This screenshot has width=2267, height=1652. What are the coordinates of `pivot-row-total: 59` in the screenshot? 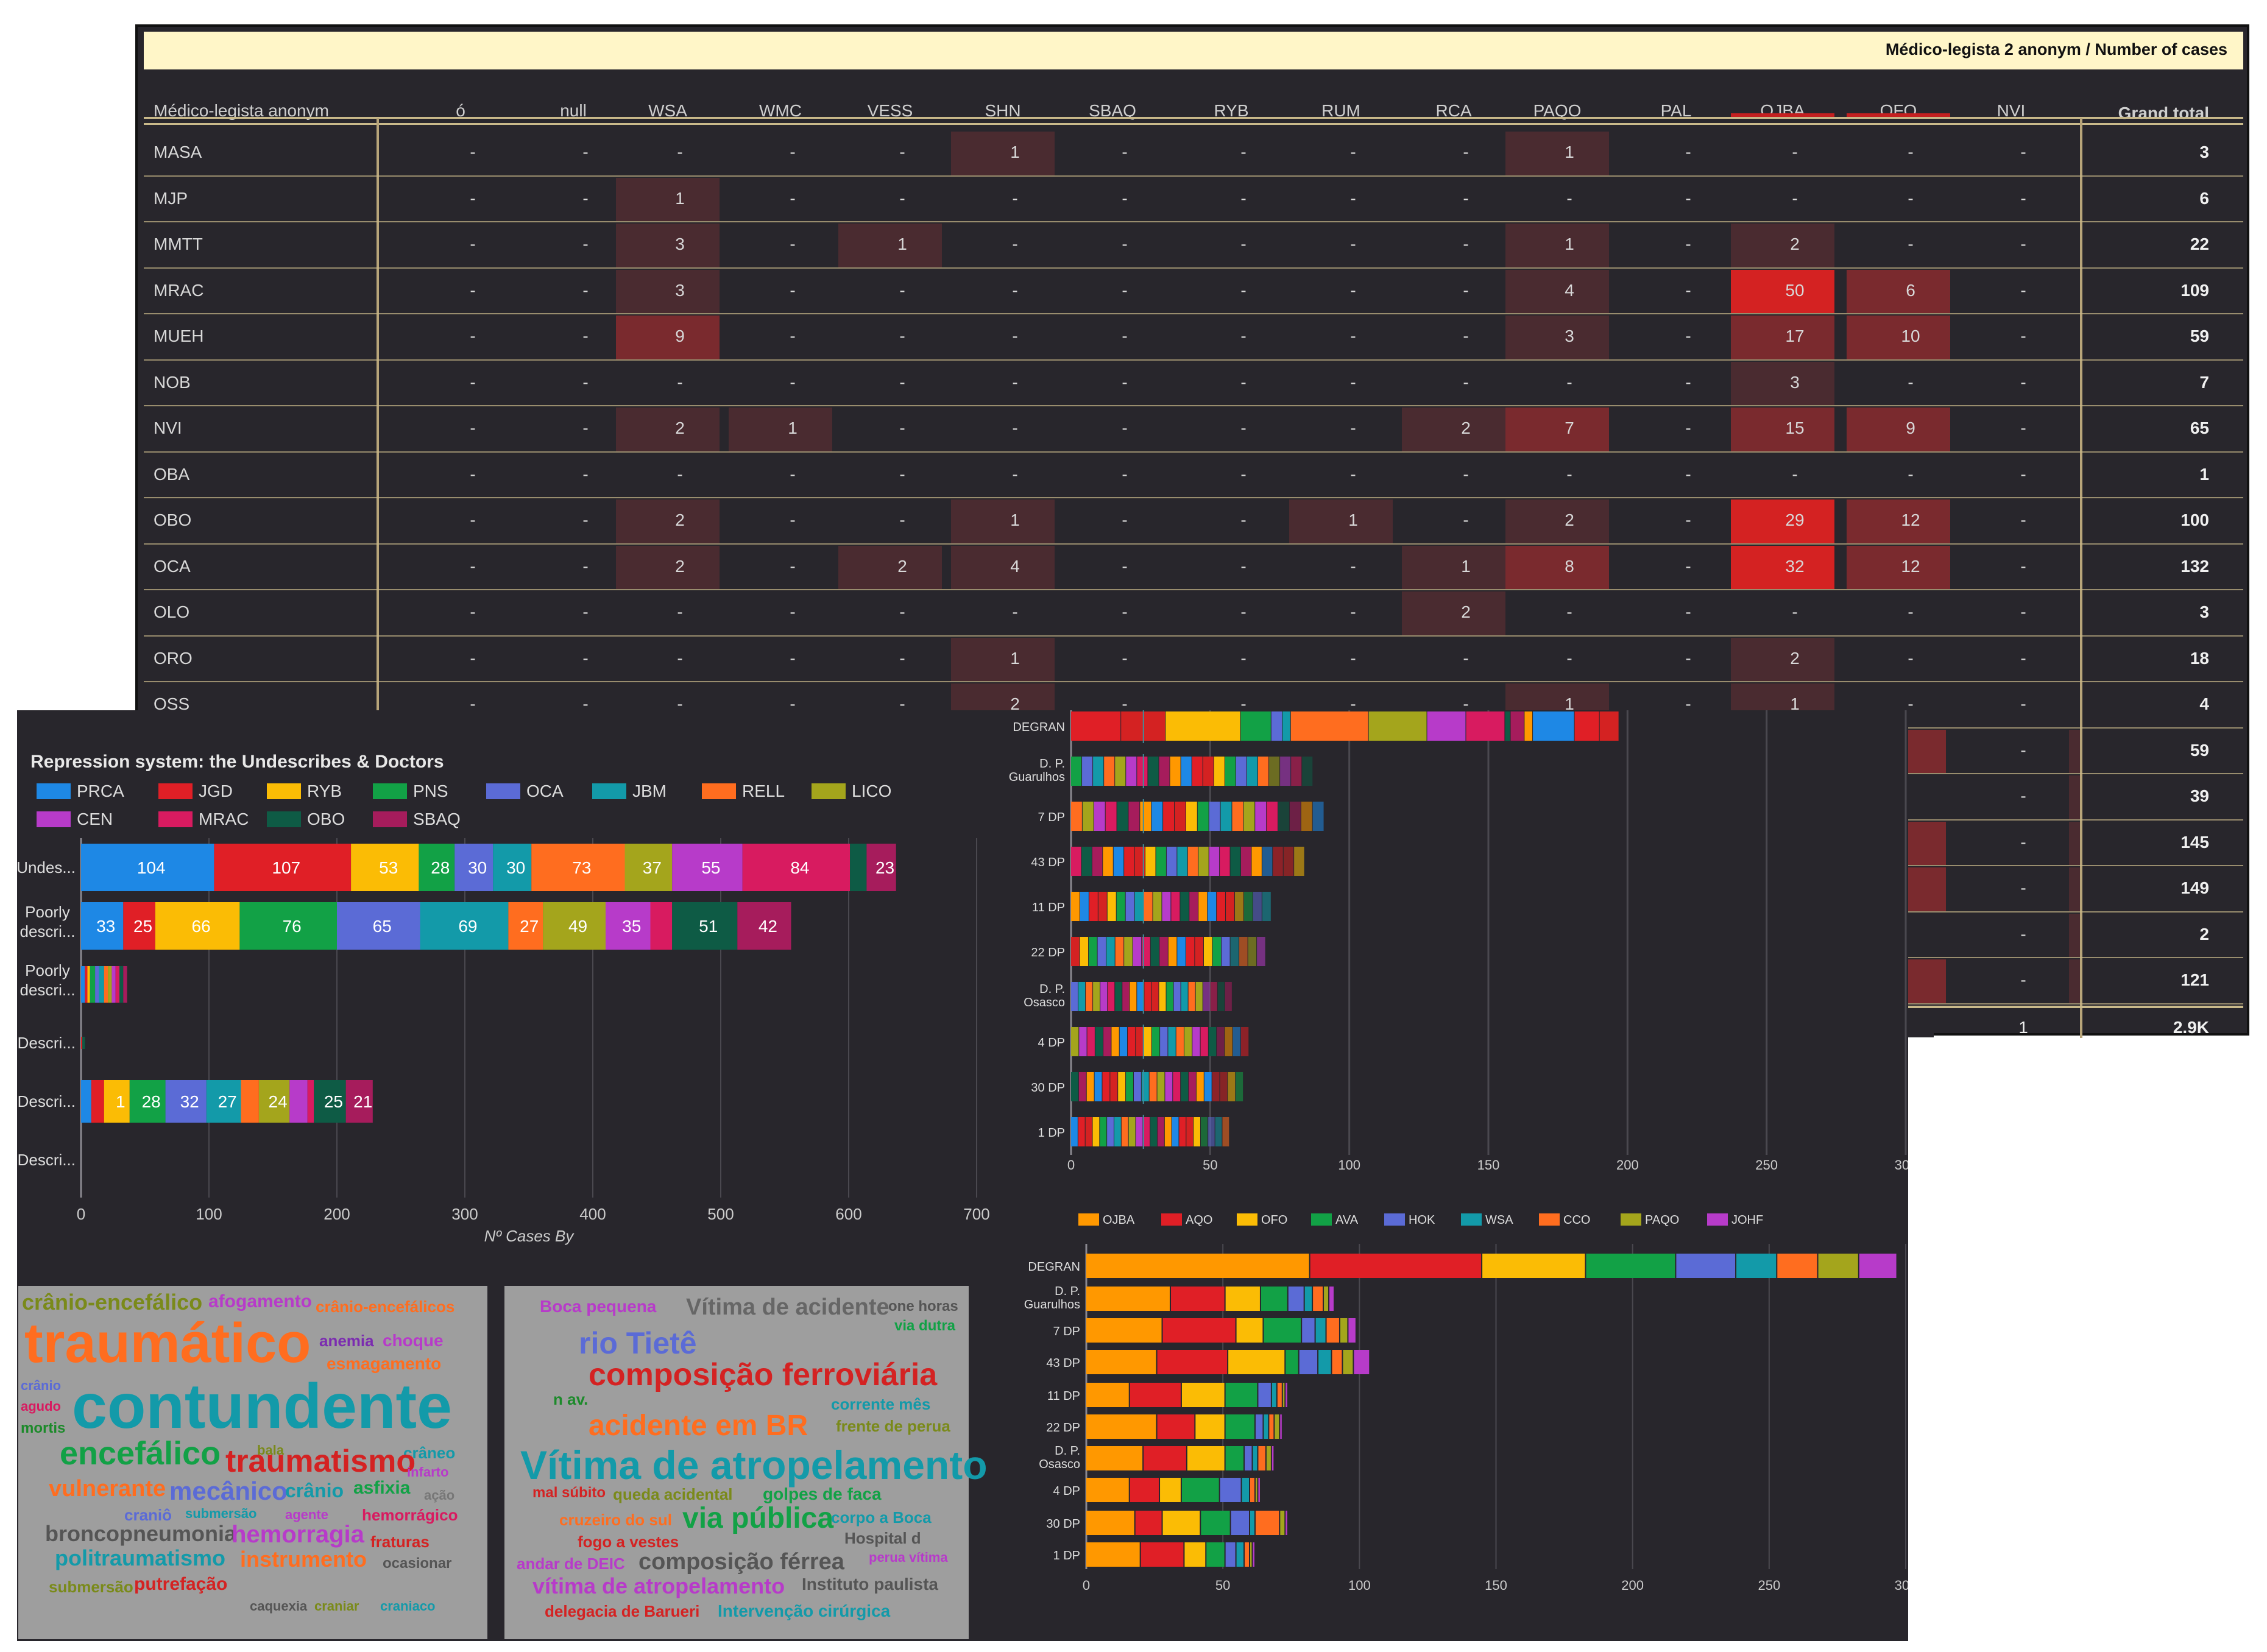 It's located at (2199, 750).